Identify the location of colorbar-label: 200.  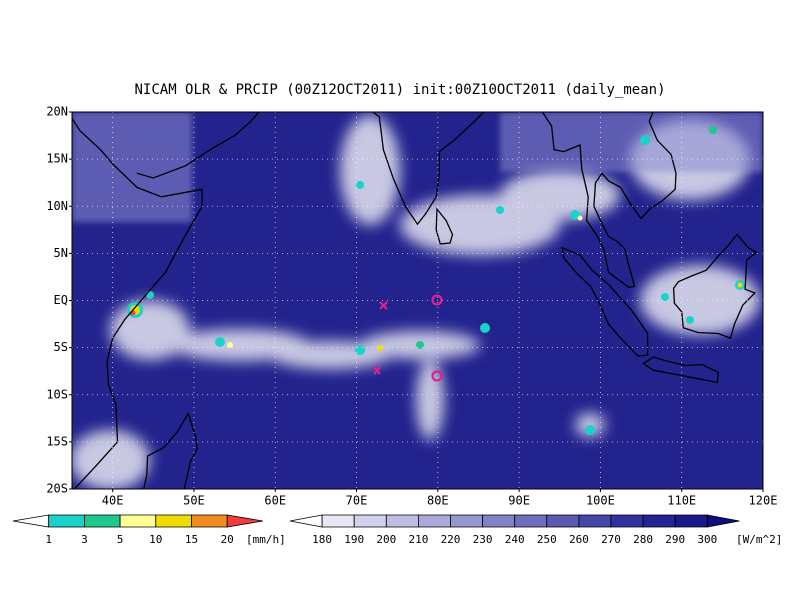
(386, 539).